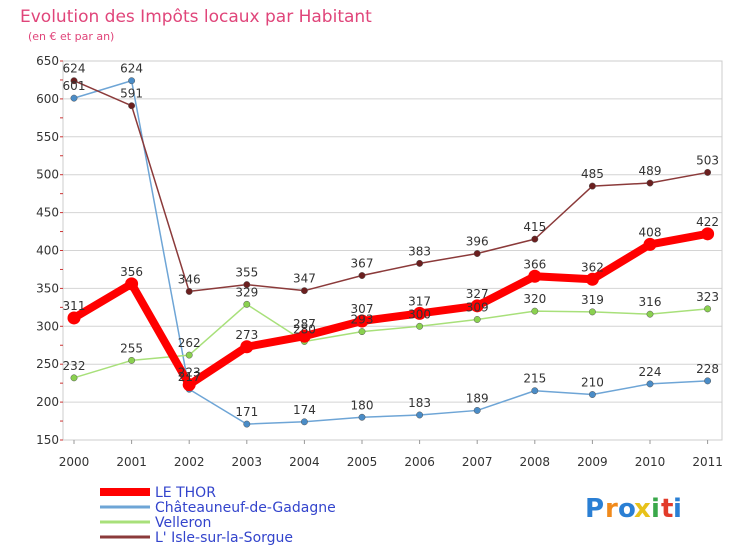  I want to click on legend-label-le-thor: LE THOR, so click(185, 493).